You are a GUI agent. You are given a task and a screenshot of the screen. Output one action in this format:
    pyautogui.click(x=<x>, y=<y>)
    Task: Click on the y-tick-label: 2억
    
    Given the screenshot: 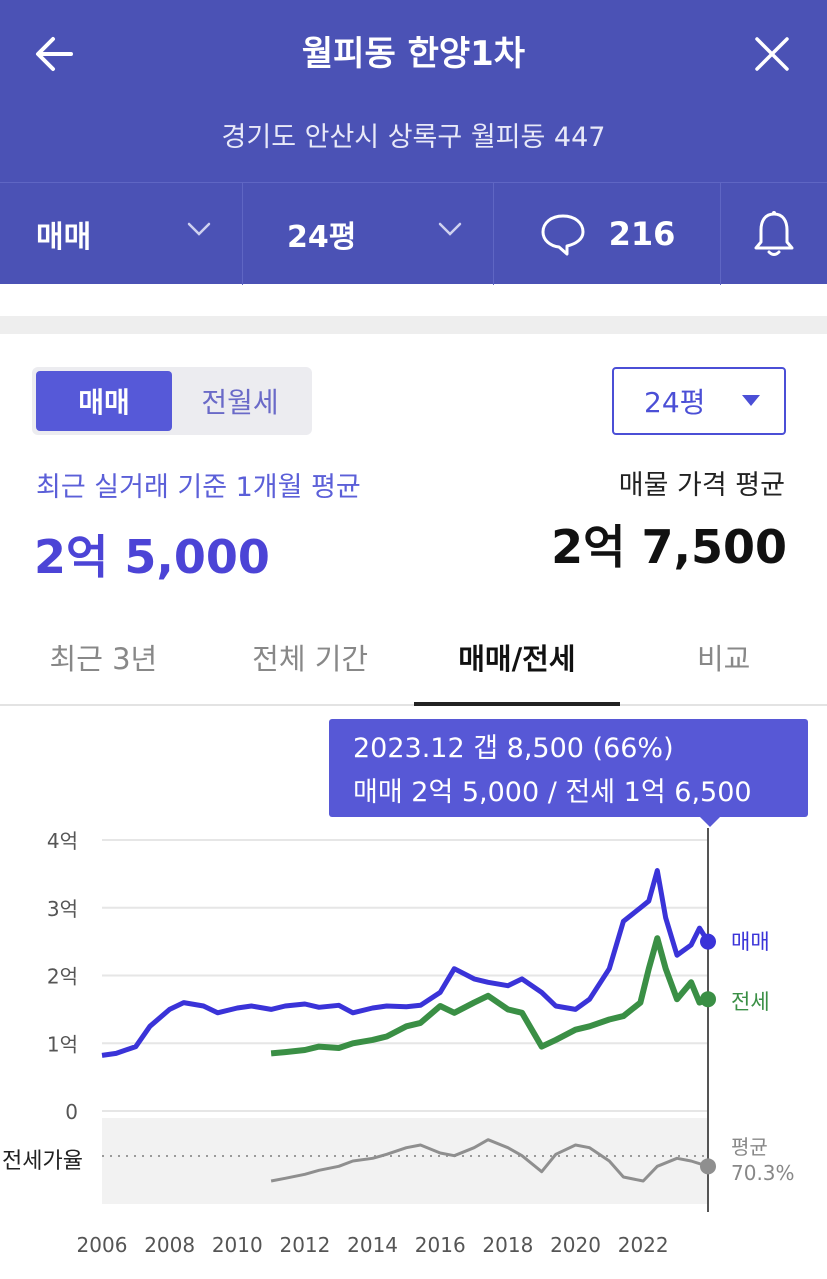 What is the action you would take?
    pyautogui.click(x=62, y=977)
    